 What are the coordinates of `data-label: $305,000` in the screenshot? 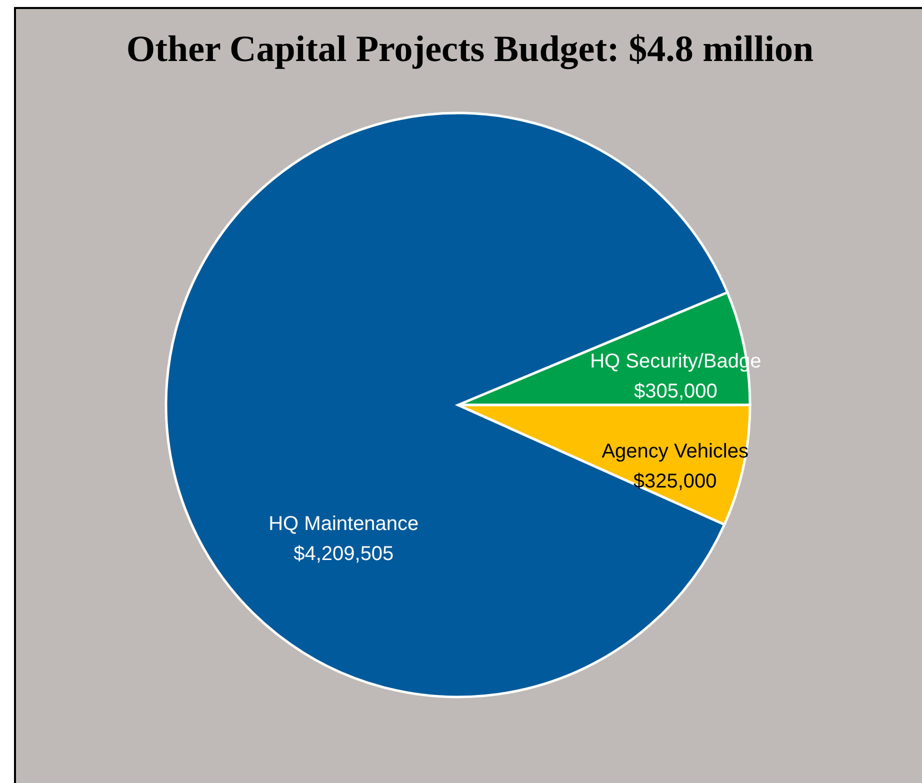 It's located at (676, 391).